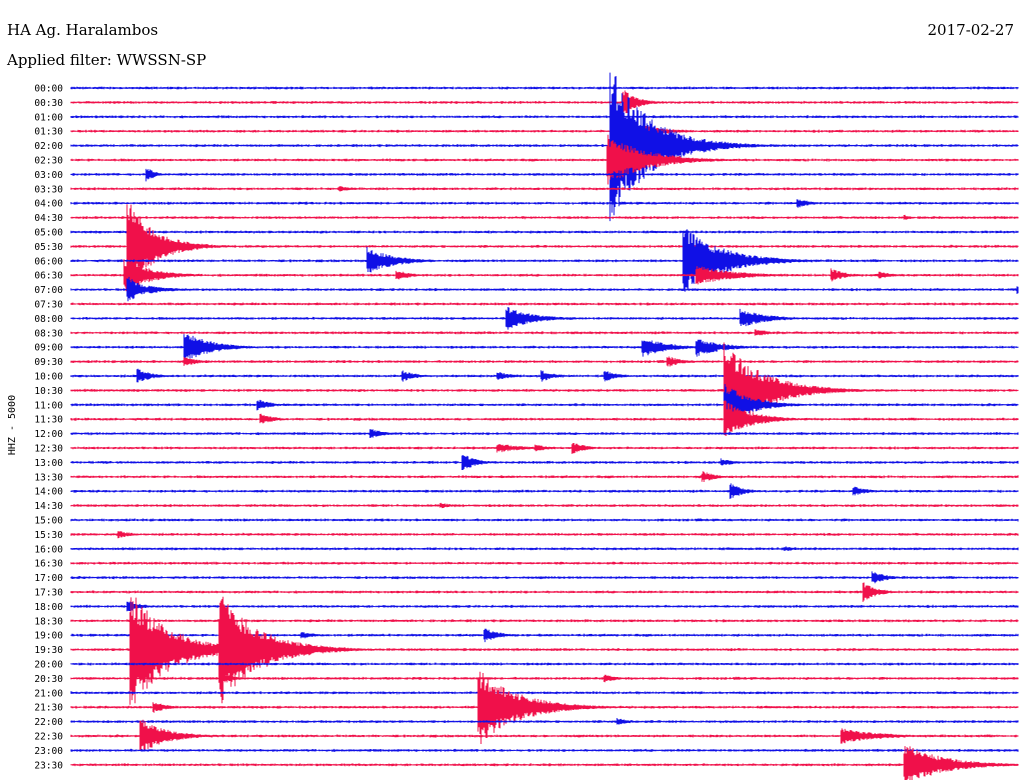  Describe the element at coordinates (48, 737) in the screenshot. I see `row-label: 22:30` at that location.